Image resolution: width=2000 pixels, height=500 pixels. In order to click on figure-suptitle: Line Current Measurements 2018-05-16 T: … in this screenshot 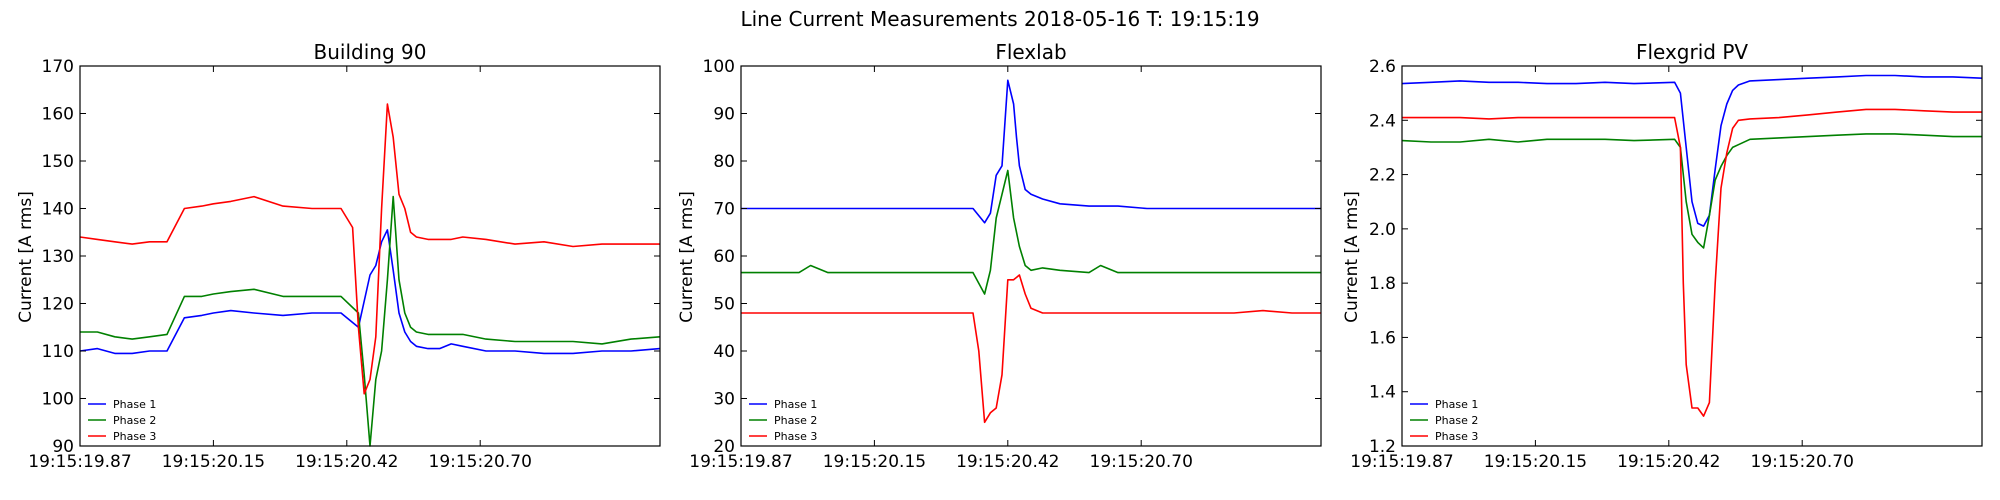, I will do `click(999, 19)`.